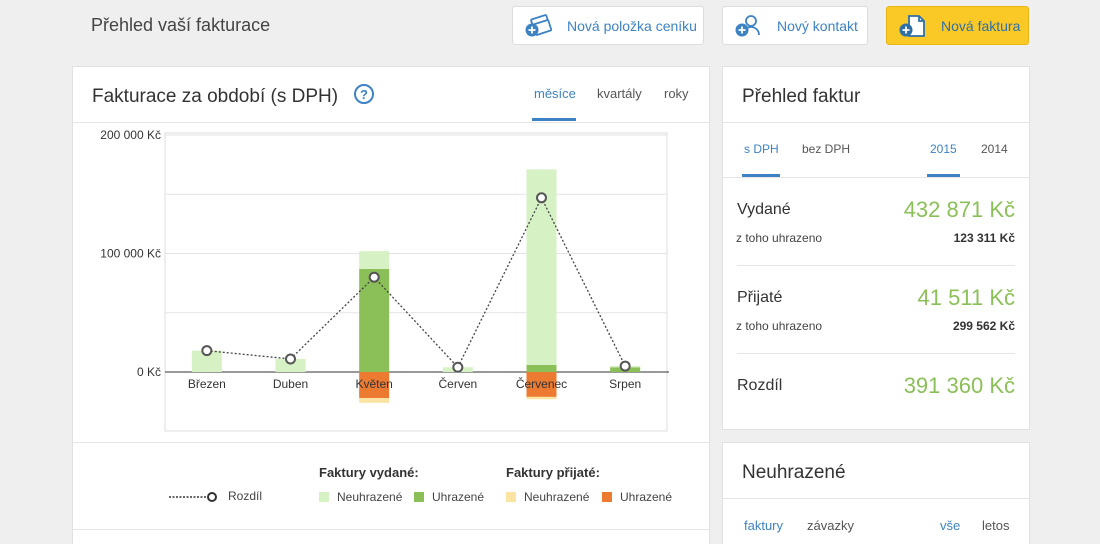  What do you see at coordinates (555, 93) in the screenshot?
I see `tab-months: měsíce` at bounding box center [555, 93].